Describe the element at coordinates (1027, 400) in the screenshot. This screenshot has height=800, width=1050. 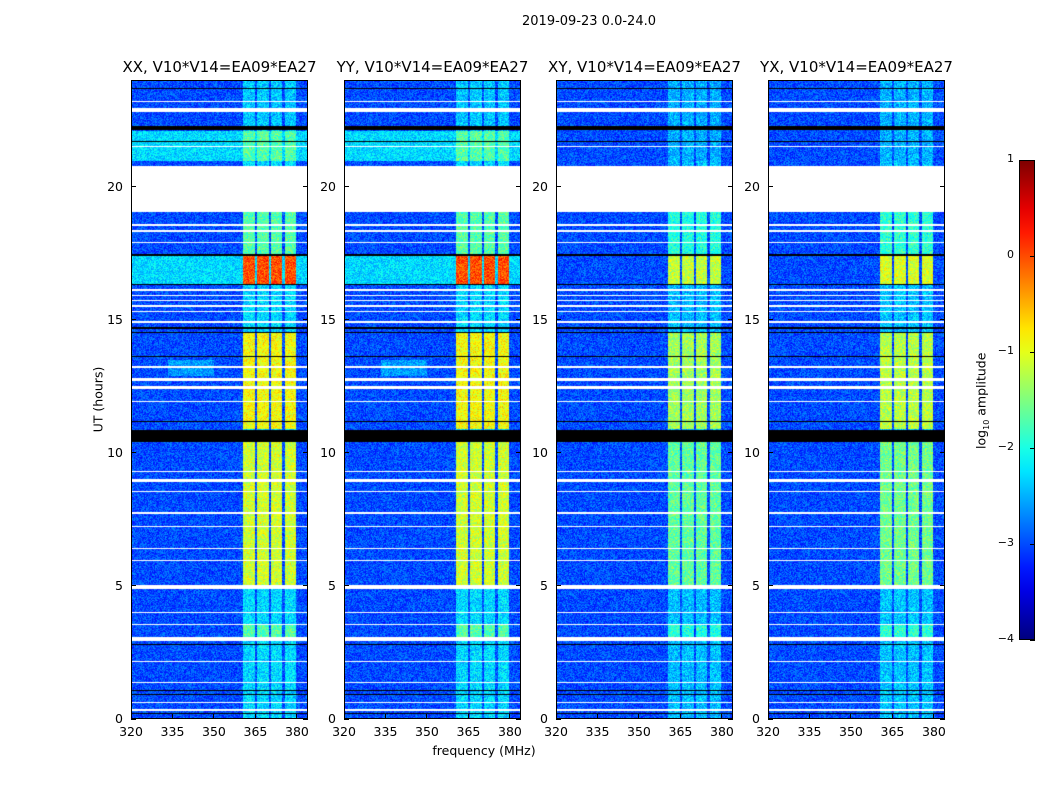
I see `colorbar` at that location.